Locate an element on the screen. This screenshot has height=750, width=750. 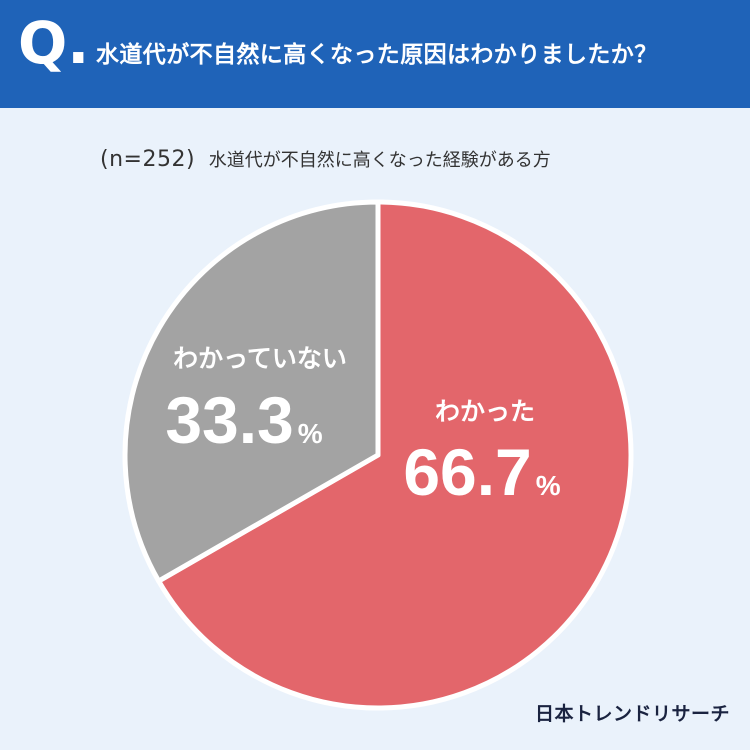
q-mark: Q. is located at coordinates (54, 43).